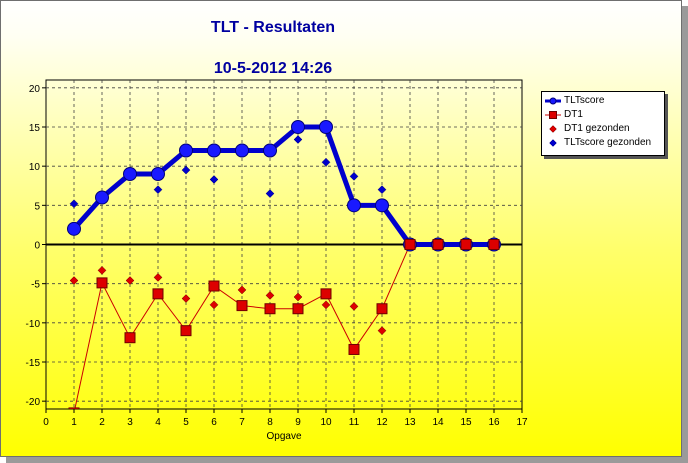 This screenshot has height=463, width=688. I want to click on x-tick-label: 12, so click(382, 422).